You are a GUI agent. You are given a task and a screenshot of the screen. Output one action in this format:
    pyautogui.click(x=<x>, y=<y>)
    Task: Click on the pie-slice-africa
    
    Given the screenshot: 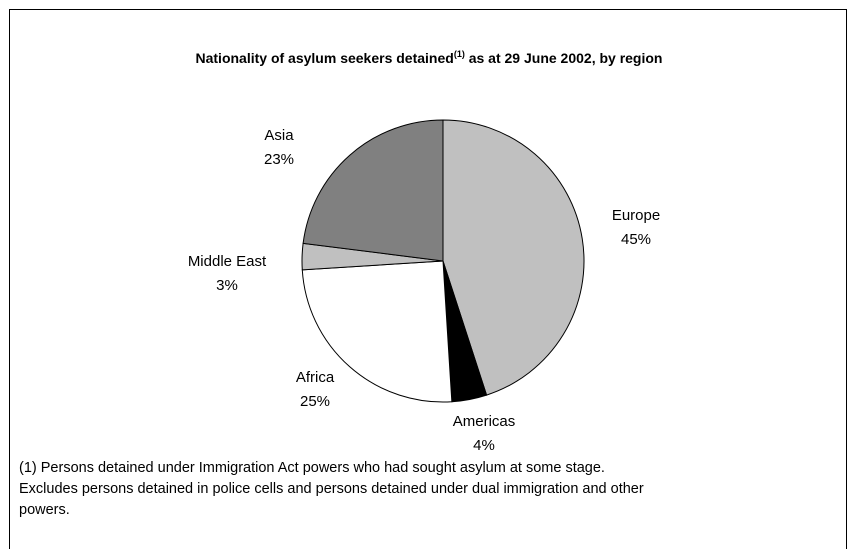 What is the action you would take?
    pyautogui.click(x=377, y=331)
    